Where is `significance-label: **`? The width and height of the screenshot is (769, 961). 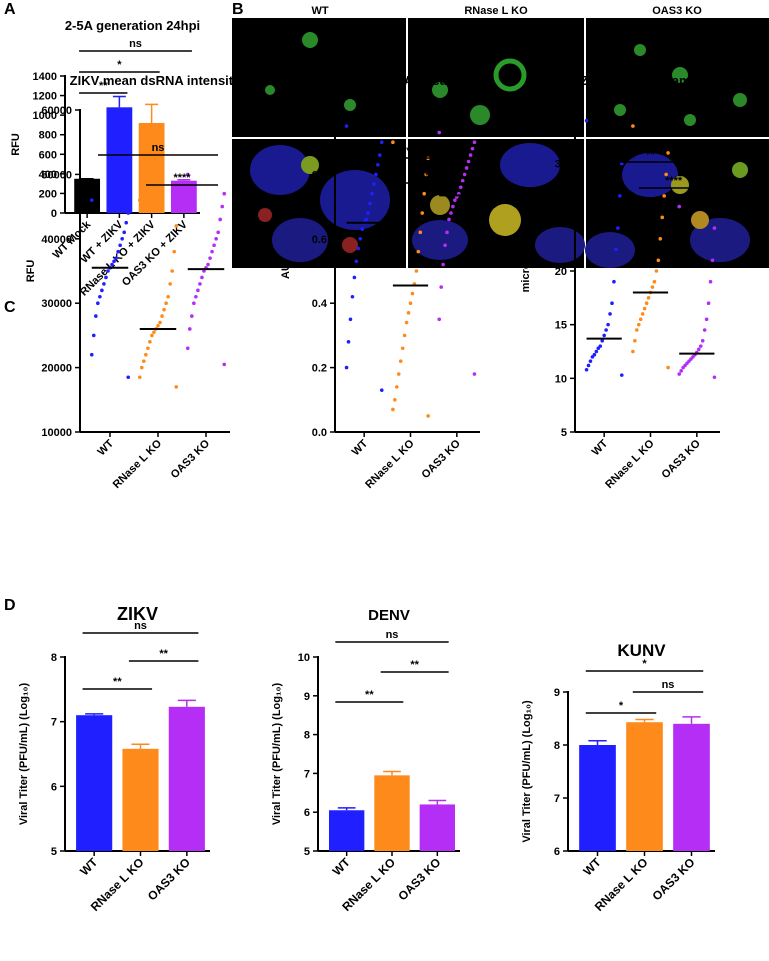 significance-label: ** is located at coordinates (117, 682).